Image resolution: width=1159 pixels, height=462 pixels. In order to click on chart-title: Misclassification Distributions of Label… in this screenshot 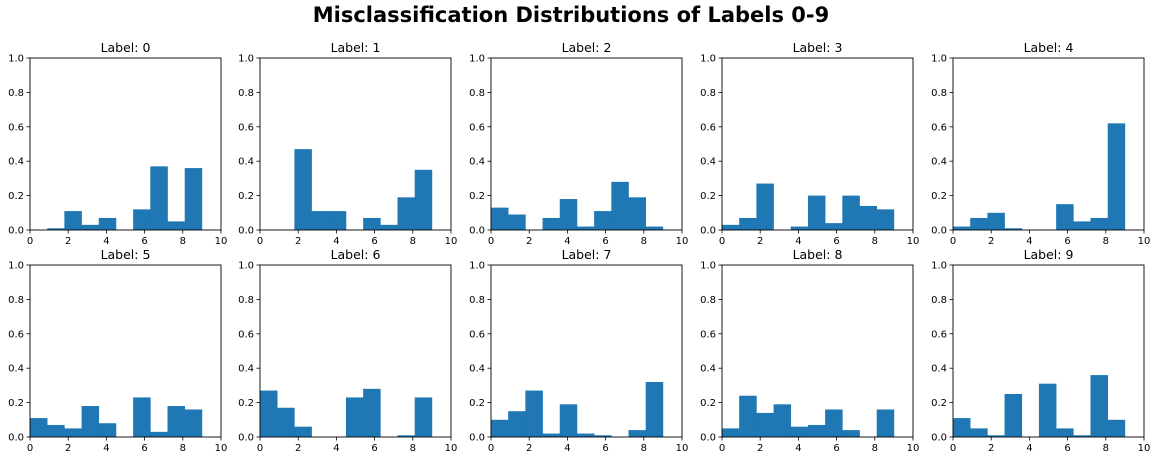, I will do `click(571, 15)`.